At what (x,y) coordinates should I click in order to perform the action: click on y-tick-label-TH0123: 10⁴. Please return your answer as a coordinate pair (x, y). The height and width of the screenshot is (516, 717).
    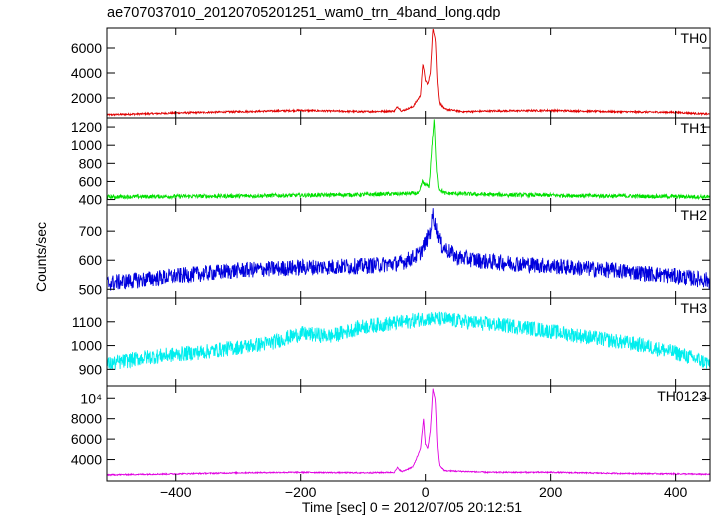
    Looking at the image, I should click on (91, 398).